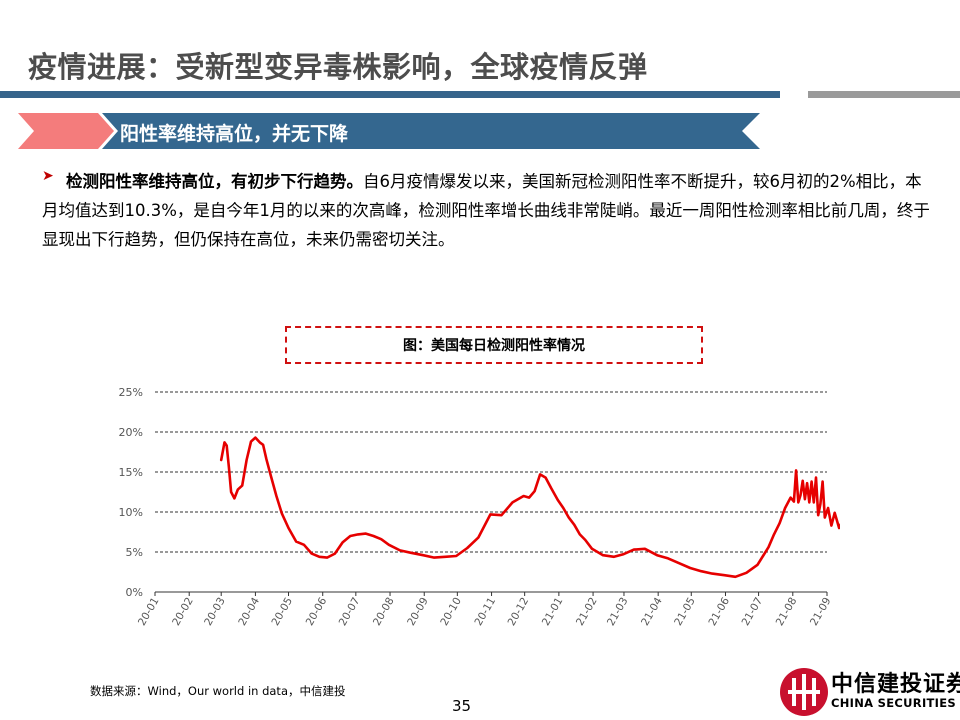  Describe the element at coordinates (519, 612) in the screenshot. I see `x-tick-label: 20-12` at that location.